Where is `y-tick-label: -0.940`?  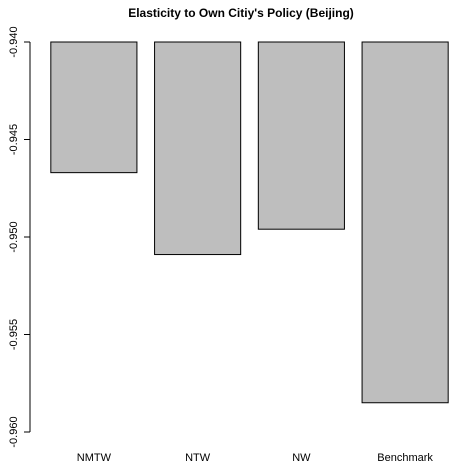 y-tick-label: -0.940 is located at coordinates (14, 41).